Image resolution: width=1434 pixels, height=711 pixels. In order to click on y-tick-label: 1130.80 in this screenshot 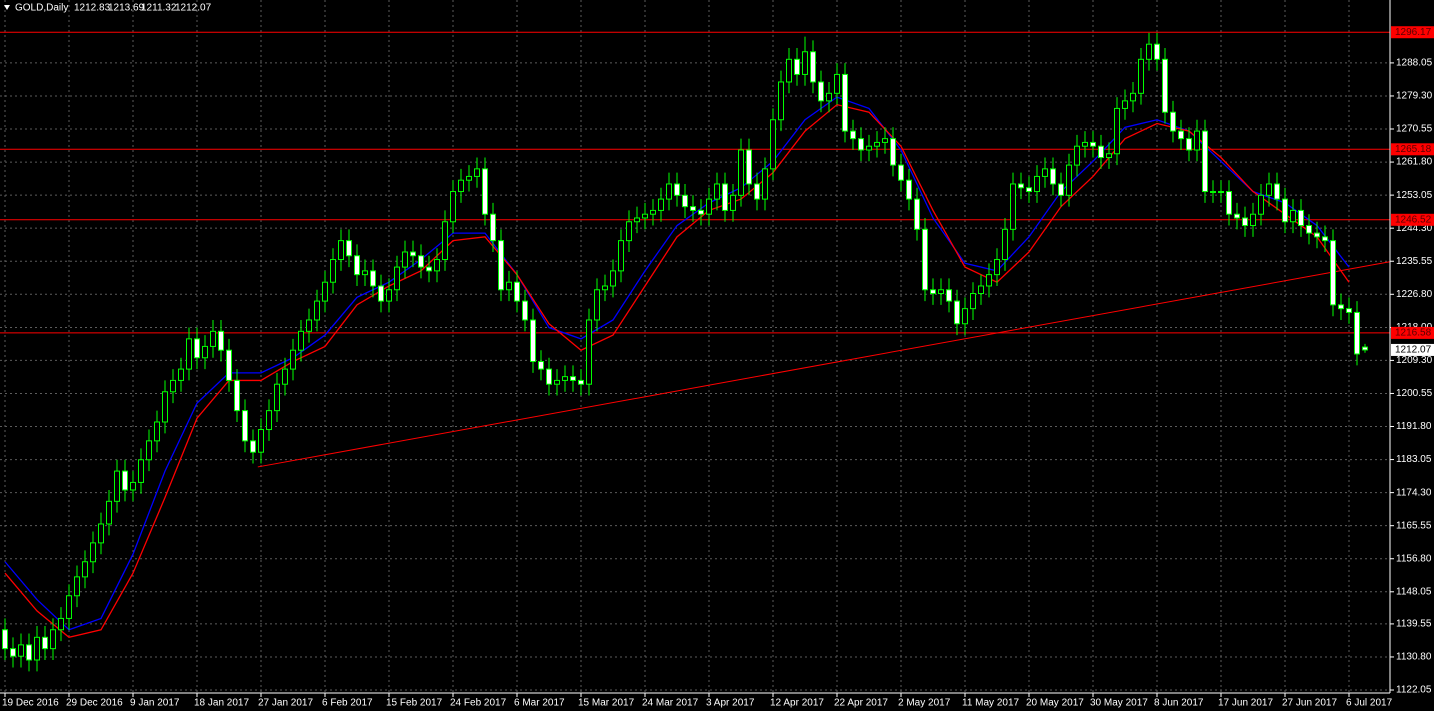, I will do `click(1414, 657)`.